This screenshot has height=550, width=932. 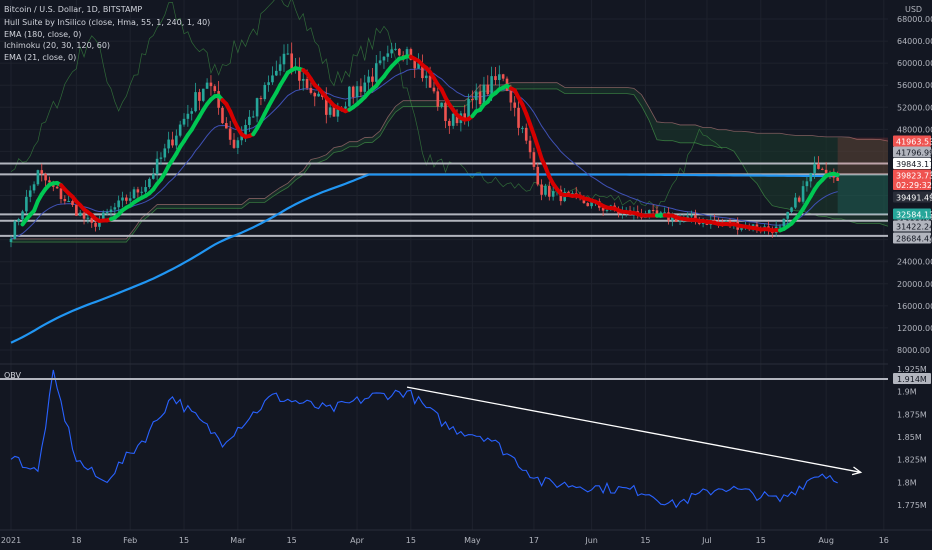 What do you see at coordinates (914, 19) in the screenshot?
I see `price-tick-label: 68000.00` at bounding box center [914, 19].